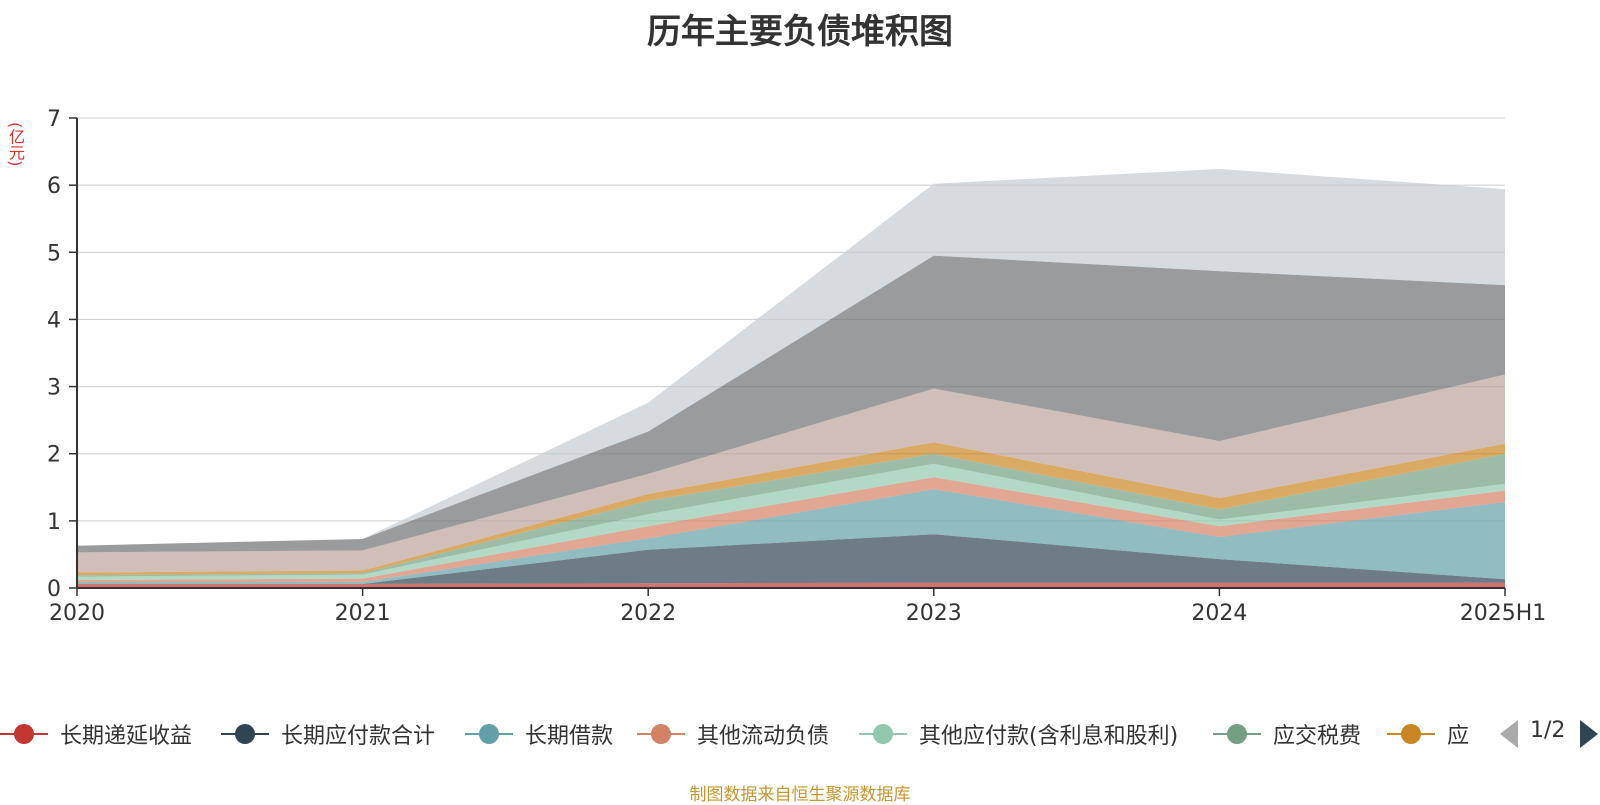 This screenshot has height=805, width=1600. What do you see at coordinates (934, 613) in the screenshot?
I see `x-tick-label: 2023` at bounding box center [934, 613].